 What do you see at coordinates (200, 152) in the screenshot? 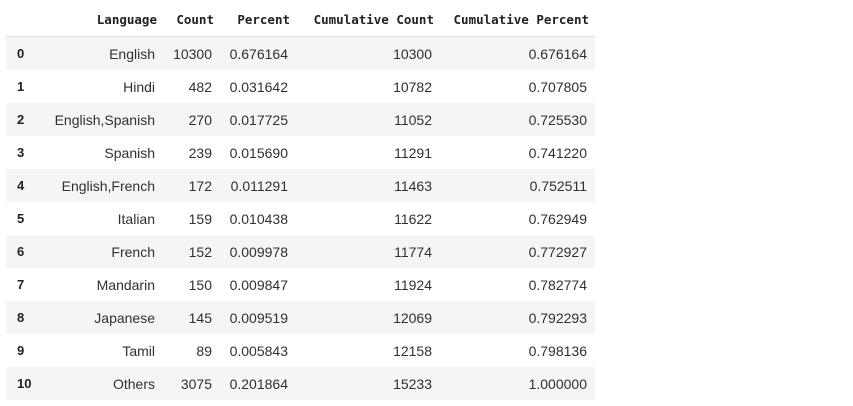
I see `cell-count: 239` at bounding box center [200, 152].